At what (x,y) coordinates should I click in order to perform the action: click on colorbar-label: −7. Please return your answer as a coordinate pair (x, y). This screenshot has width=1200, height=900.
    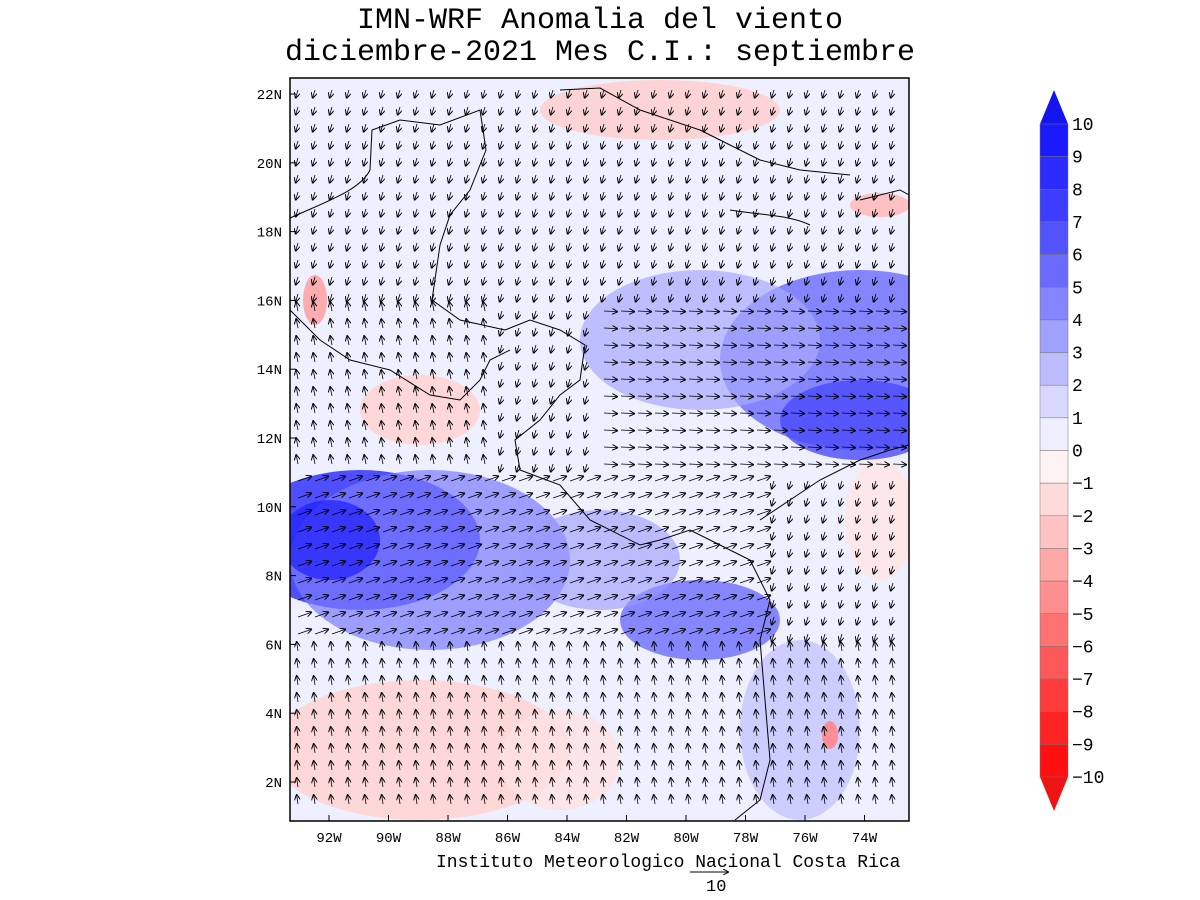
    Looking at the image, I should click on (1083, 681).